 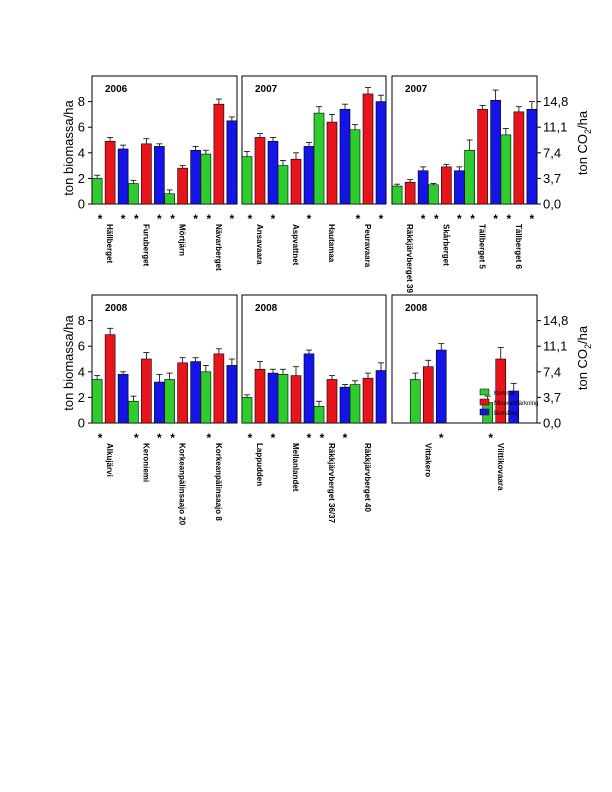 I want to click on category-label: Korkeanpälinsaajo 8, so click(x=218, y=482).